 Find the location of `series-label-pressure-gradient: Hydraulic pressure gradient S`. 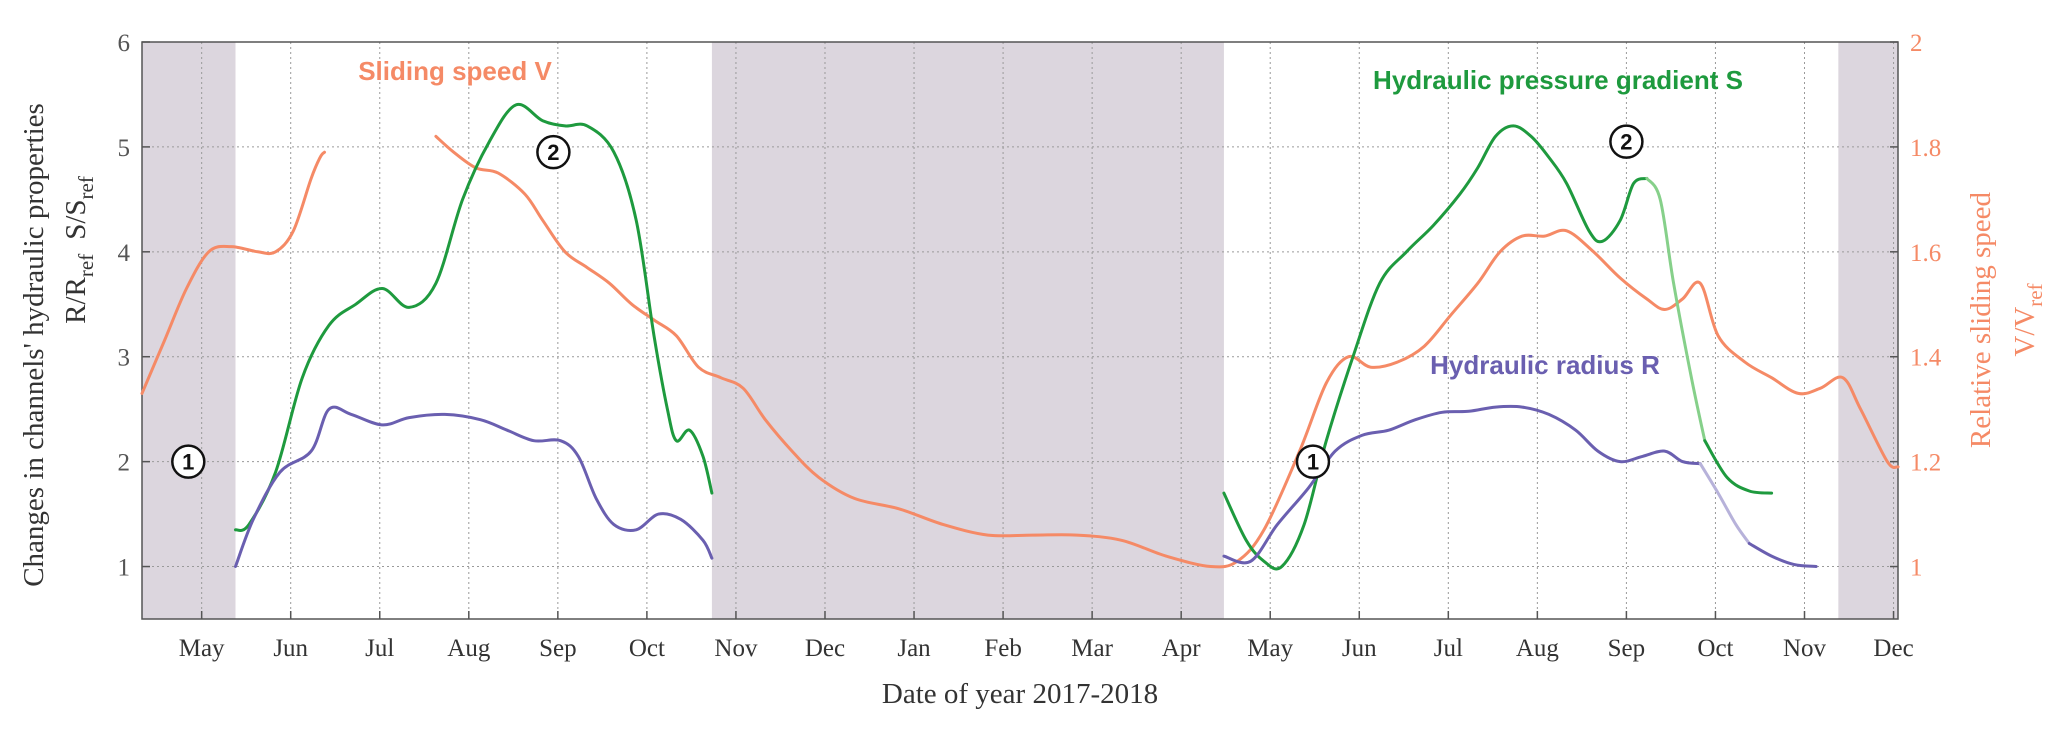

series-label-pressure-gradient: Hydraulic pressure gradient S is located at coordinates (1558, 80).